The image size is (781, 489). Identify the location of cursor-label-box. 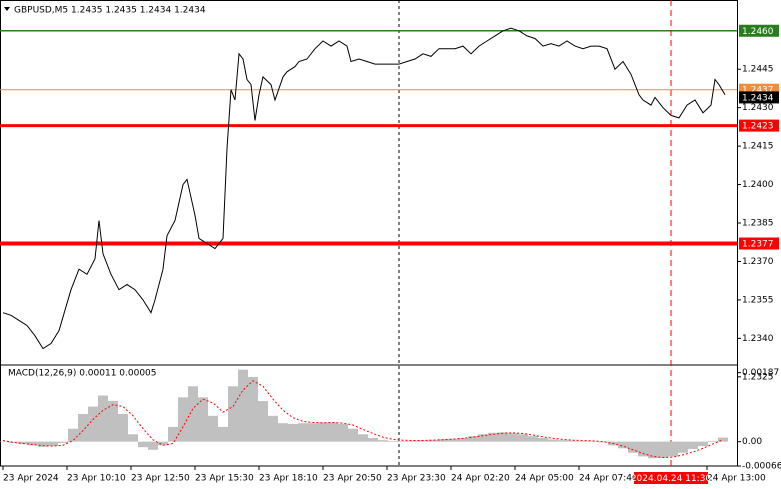
(671, 478).